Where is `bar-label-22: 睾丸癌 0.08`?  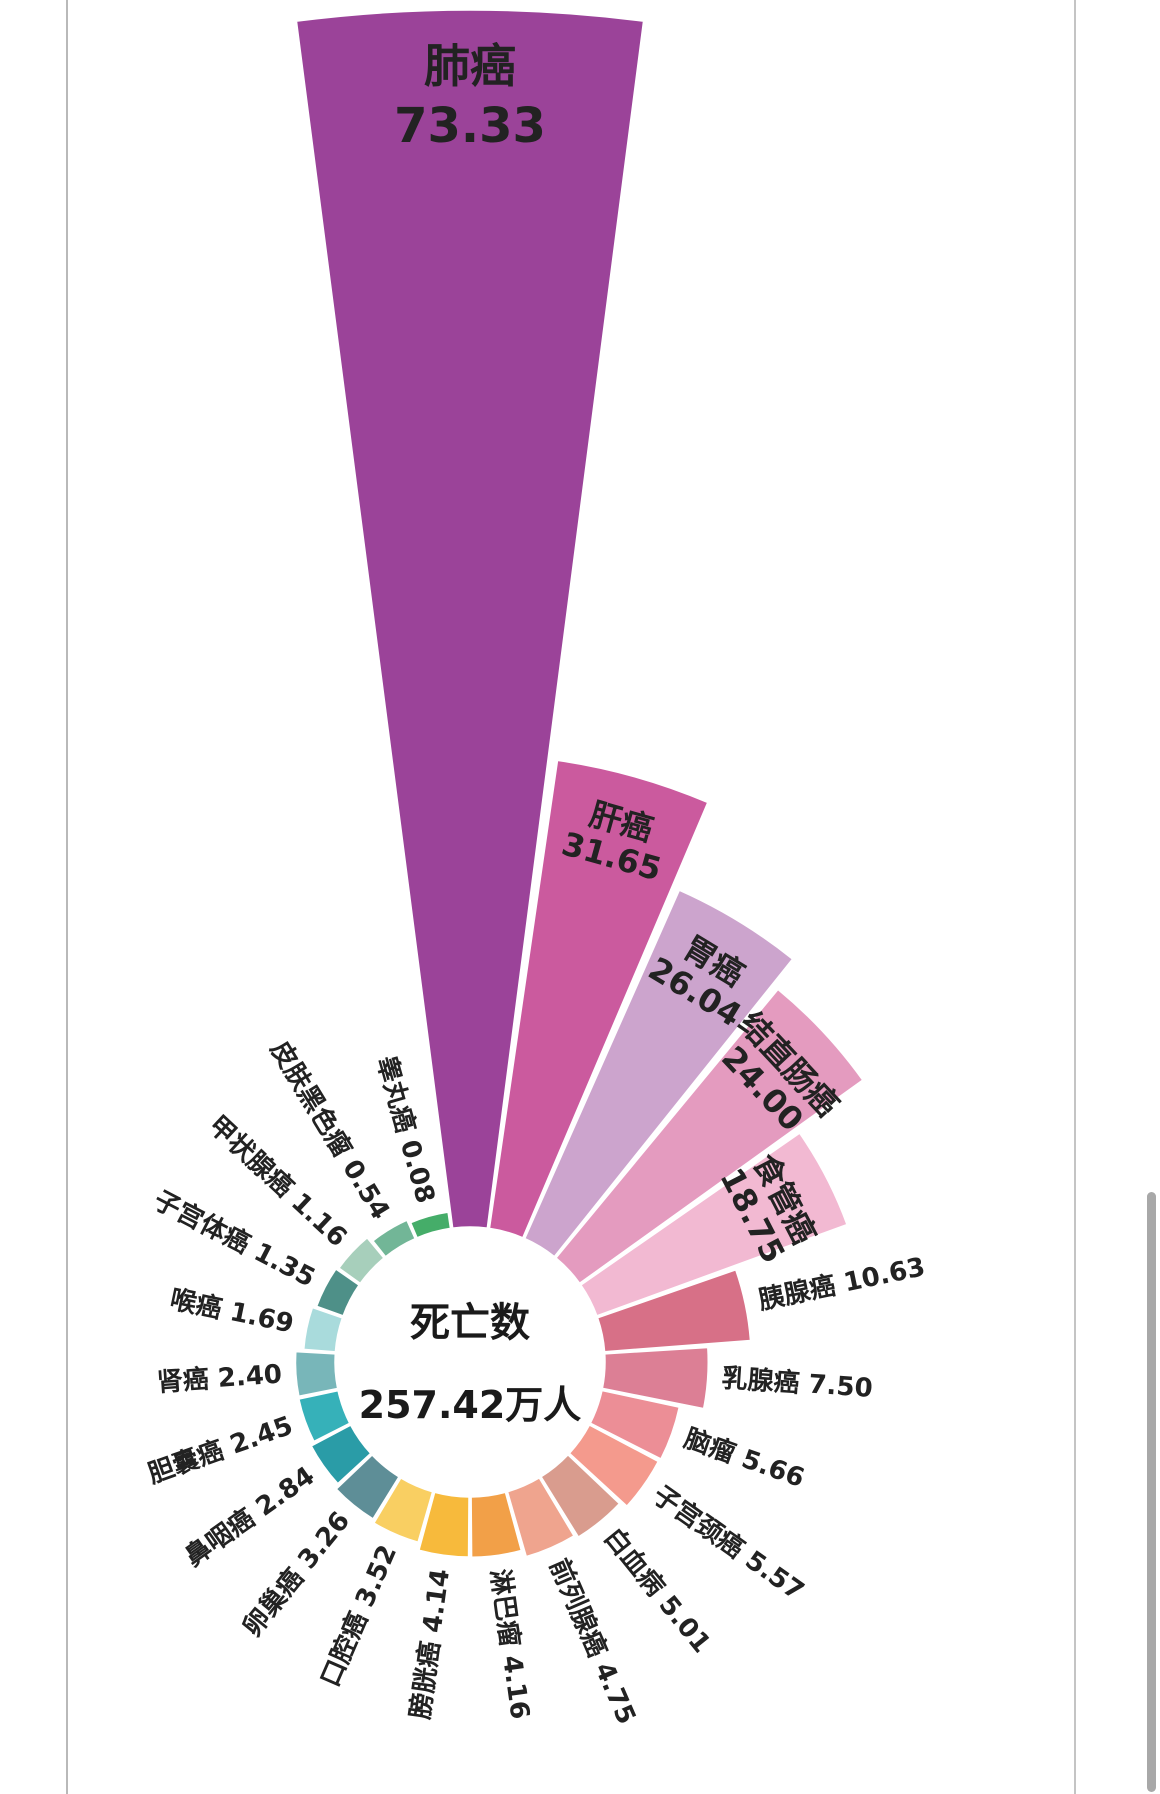
bar-label-22: 睾丸癌 0.08 is located at coordinates (405, 1130).